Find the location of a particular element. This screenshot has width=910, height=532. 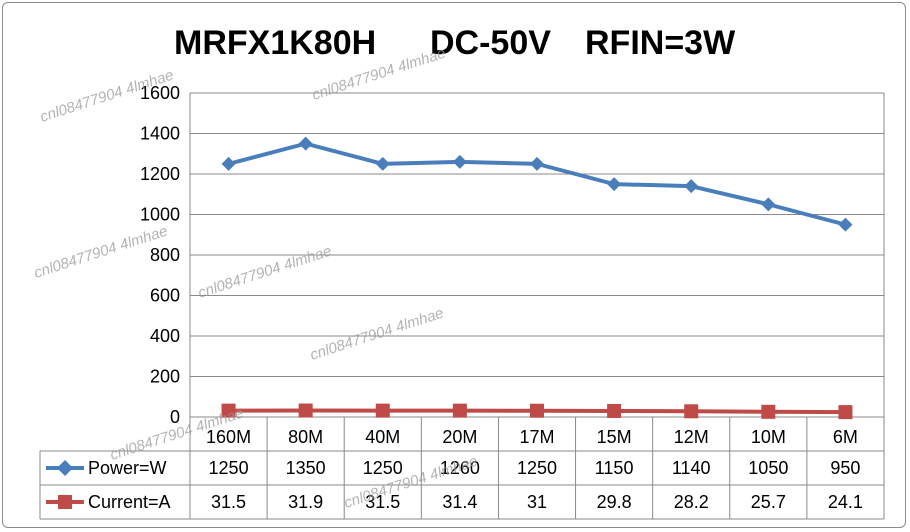

x-tick-label: 40M is located at coordinates (382, 437).